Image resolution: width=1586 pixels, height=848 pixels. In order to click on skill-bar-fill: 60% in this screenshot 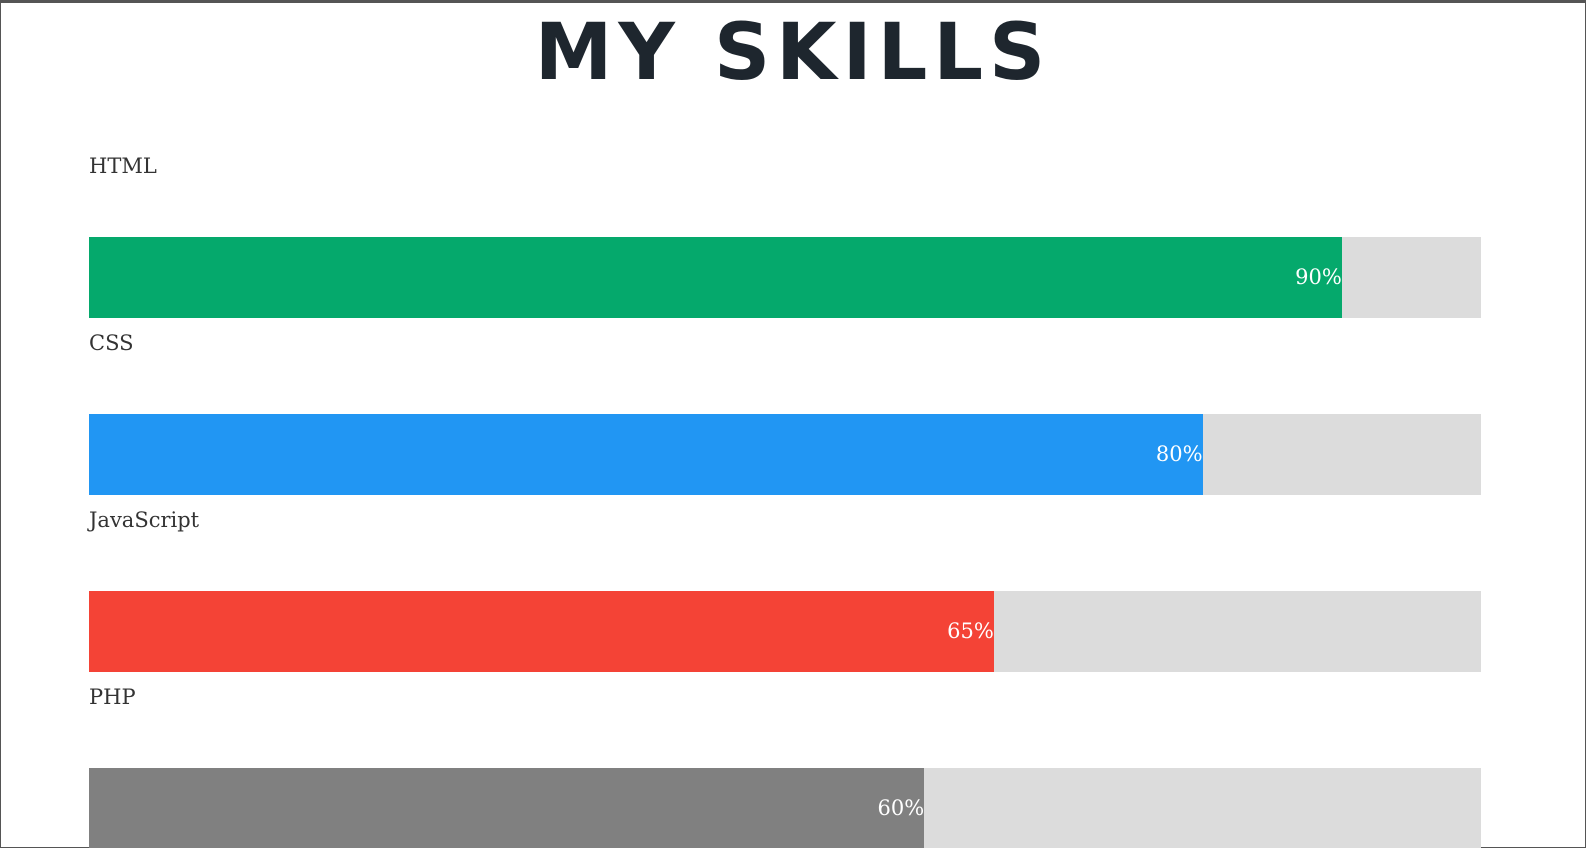, I will do `click(507, 808)`.